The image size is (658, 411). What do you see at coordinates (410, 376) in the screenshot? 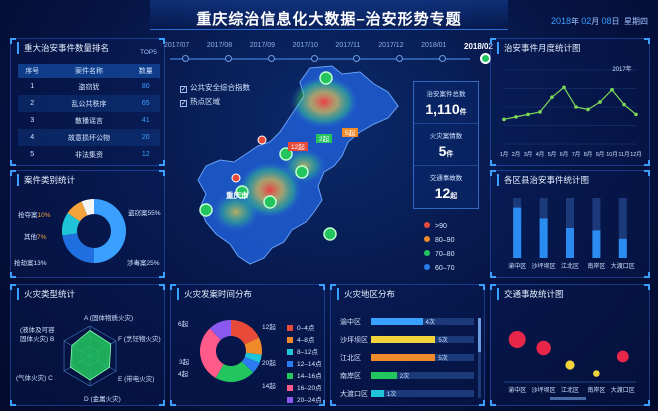
I see `hbar-row: 南岸区 2次` at bounding box center [410, 376].